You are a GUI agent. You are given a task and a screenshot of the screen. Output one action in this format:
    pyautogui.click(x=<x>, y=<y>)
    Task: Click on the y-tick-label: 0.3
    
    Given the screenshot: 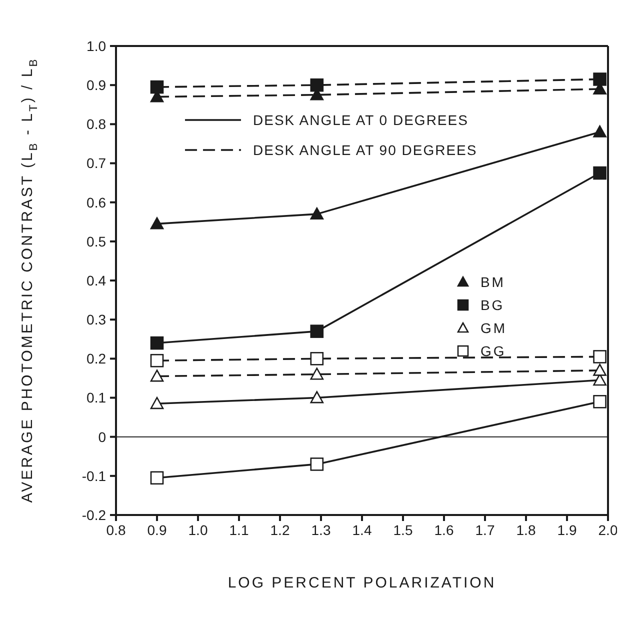 What is the action you would take?
    pyautogui.click(x=96, y=320)
    